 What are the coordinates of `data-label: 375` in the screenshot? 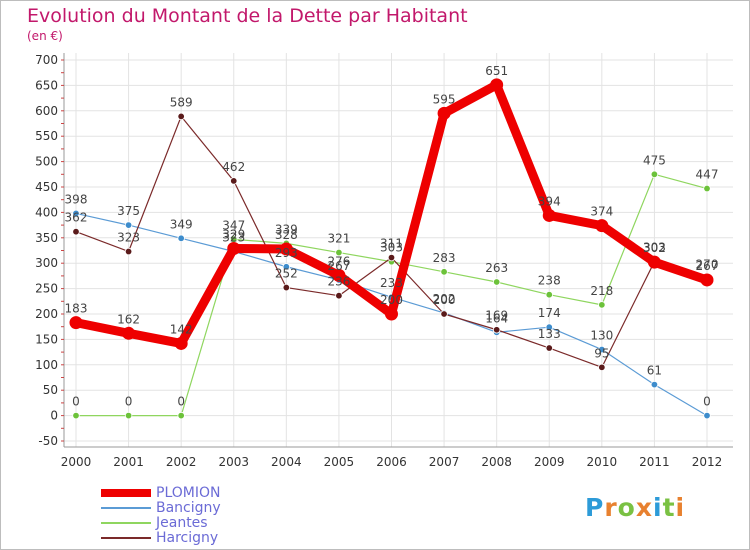 It's located at (128, 211).